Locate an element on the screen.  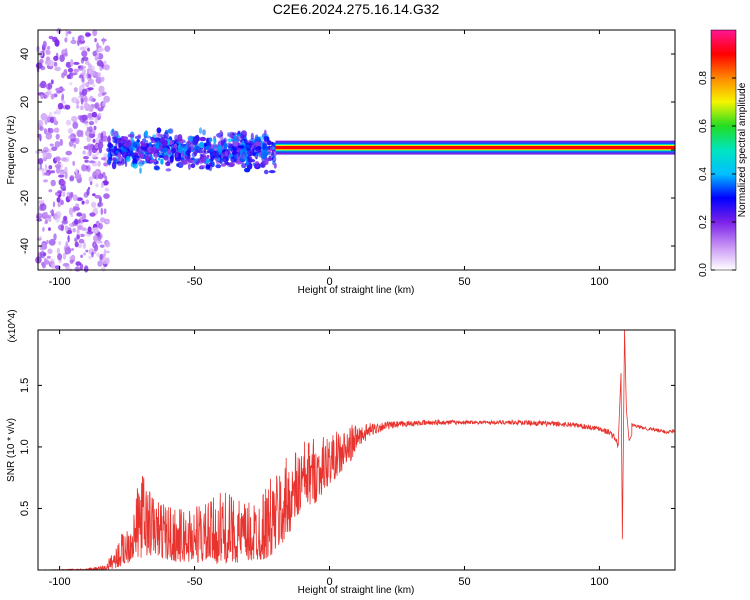
x-tick-label: 0 is located at coordinates (329, 582).